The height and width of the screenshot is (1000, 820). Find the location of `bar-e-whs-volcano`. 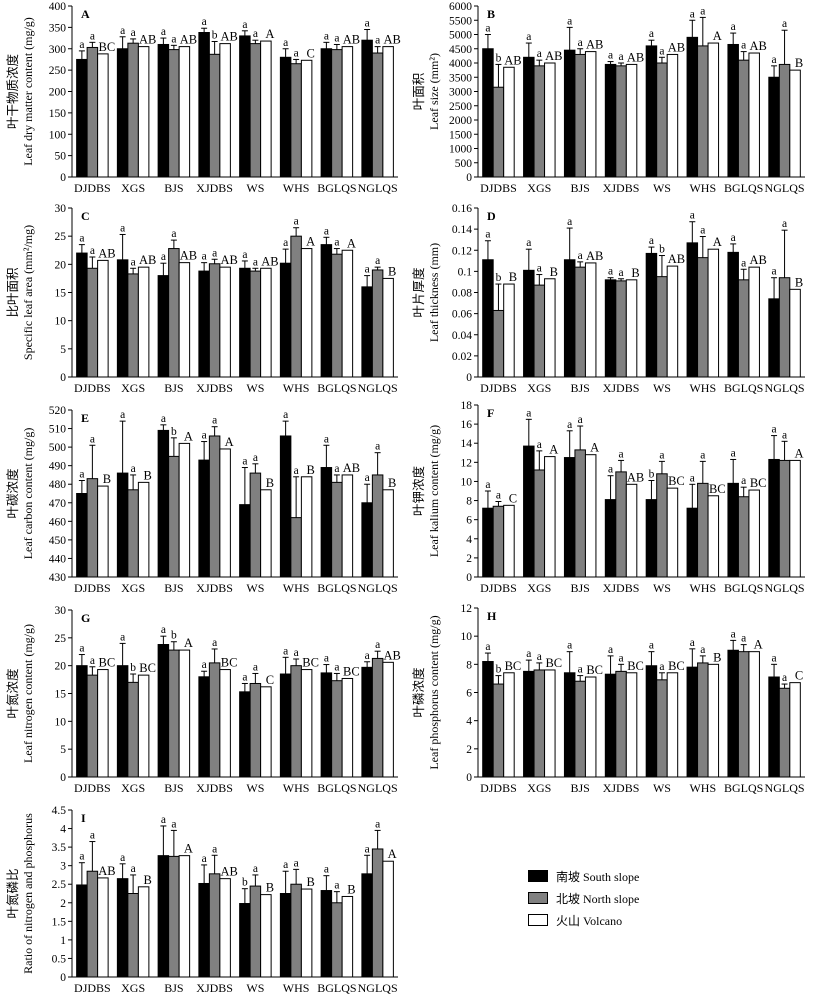

bar-e-whs-volcano is located at coordinates (306, 527).